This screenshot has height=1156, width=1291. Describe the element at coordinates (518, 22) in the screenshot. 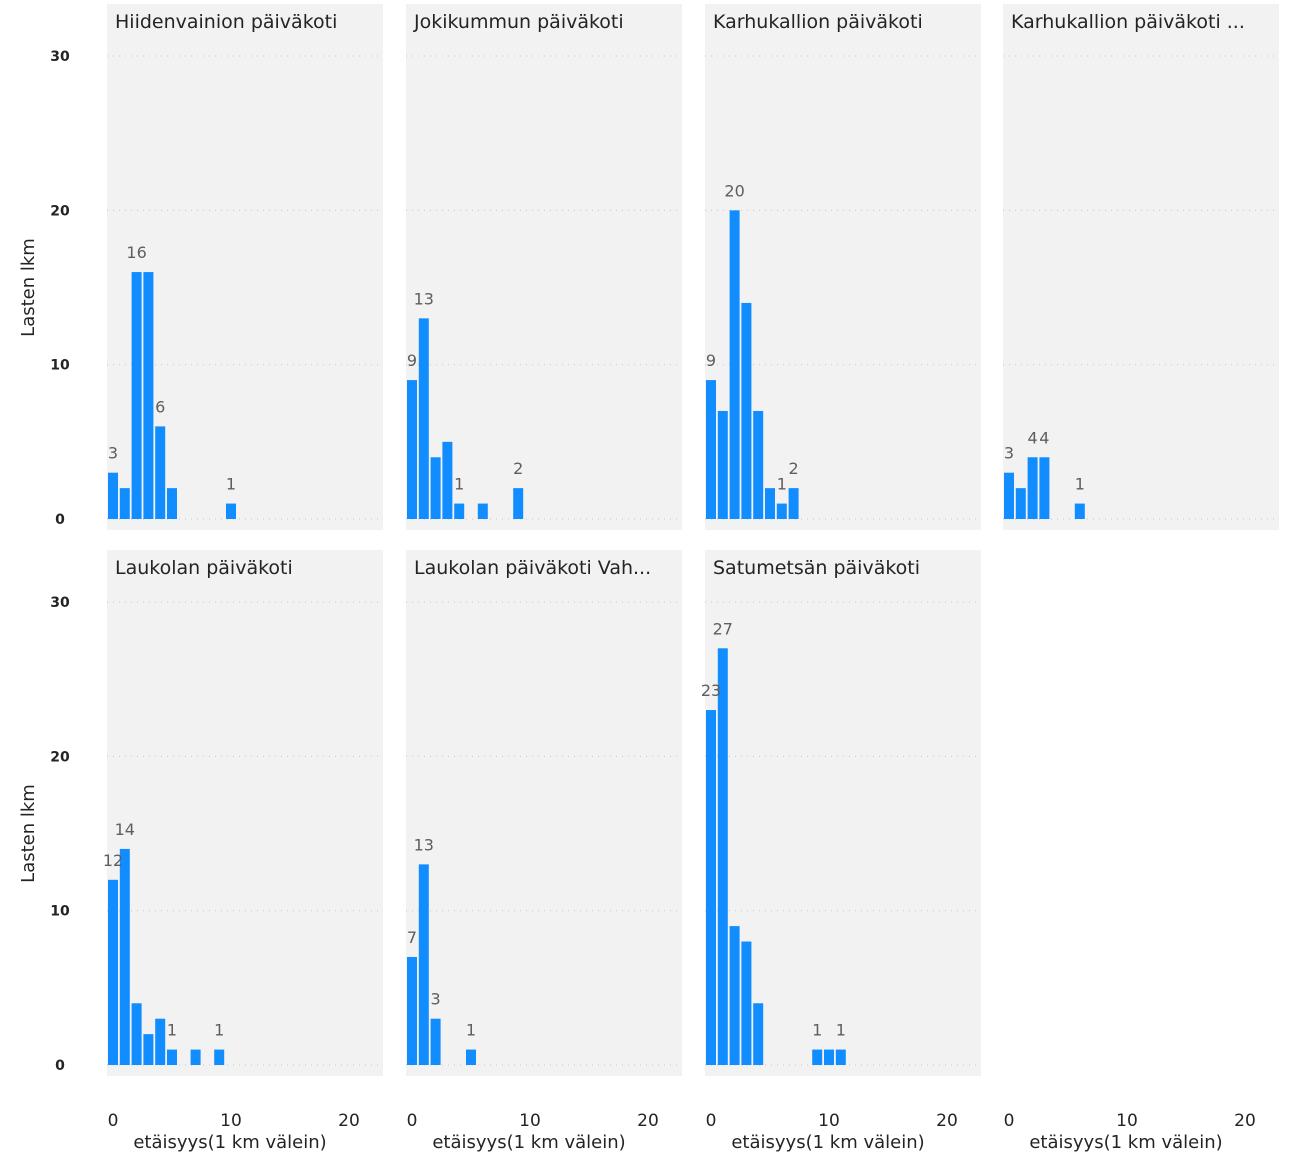

I see `panel-title: Jokikummun päiväkoti` at that location.